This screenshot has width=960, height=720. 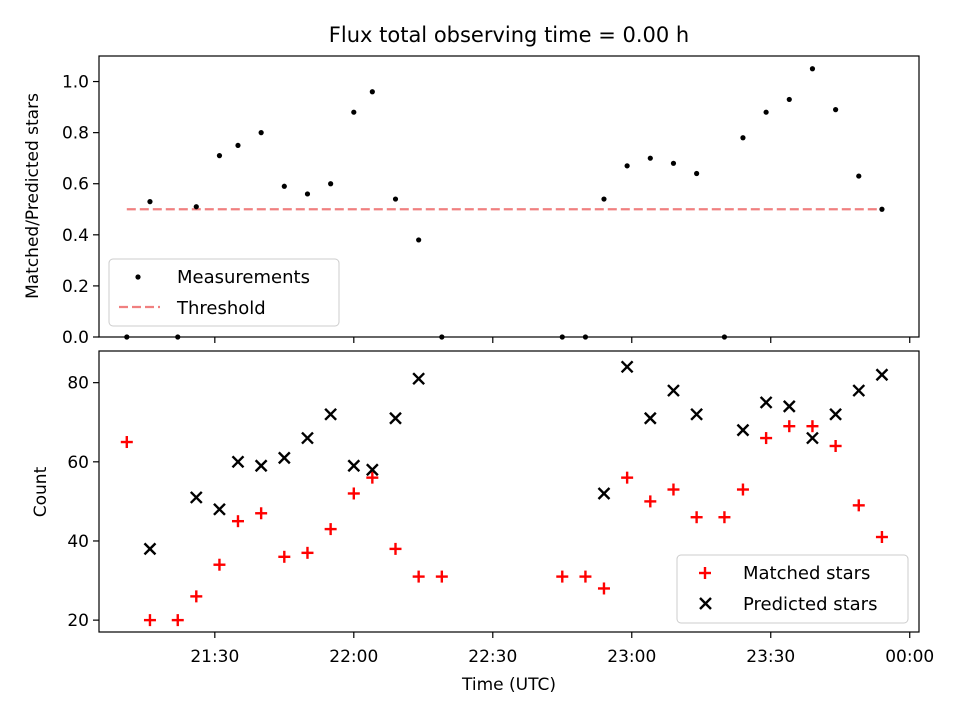 What do you see at coordinates (75, 338) in the screenshot?
I see `top-y-tick-label: 0.0` at bounding box center [75, 338].